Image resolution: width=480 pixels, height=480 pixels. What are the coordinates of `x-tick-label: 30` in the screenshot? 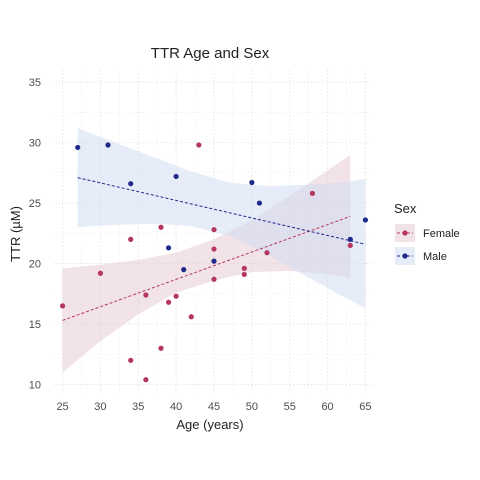 It's located at (100, 407).